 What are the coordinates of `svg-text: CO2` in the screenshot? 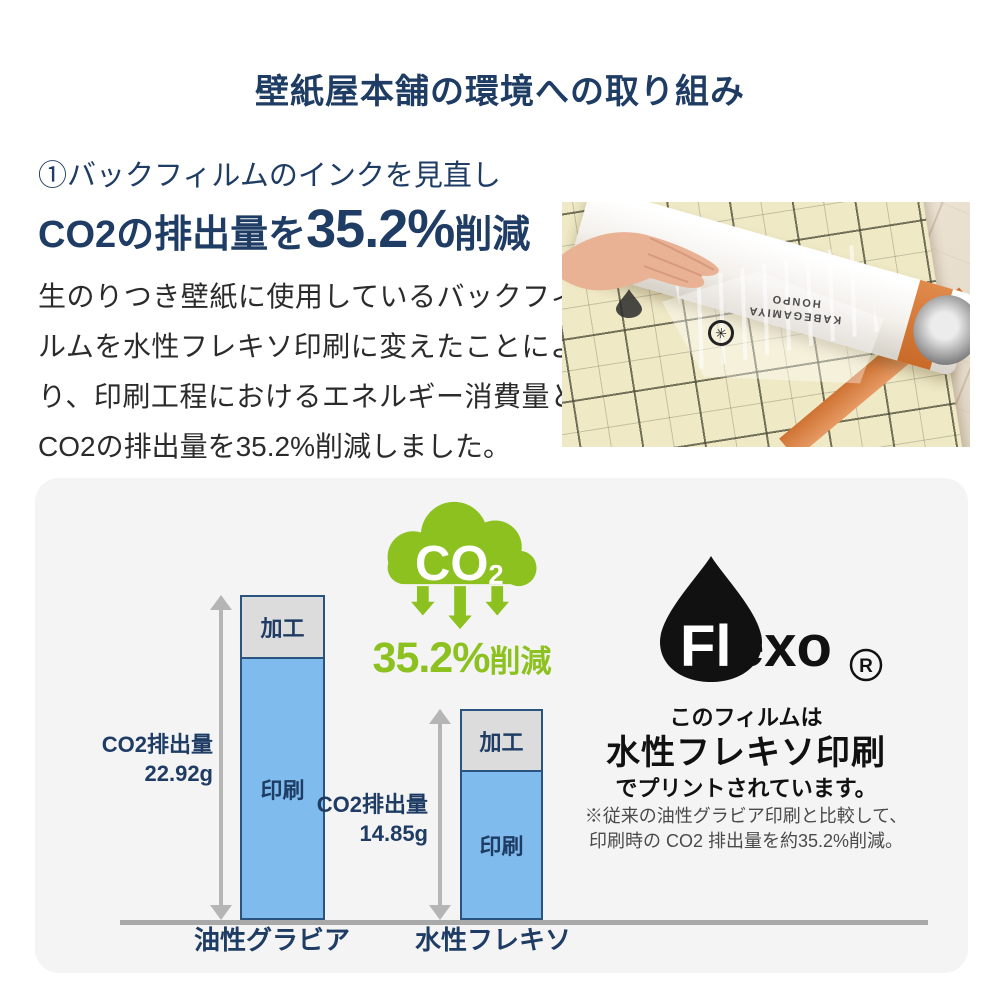 It's located at (459, 564).